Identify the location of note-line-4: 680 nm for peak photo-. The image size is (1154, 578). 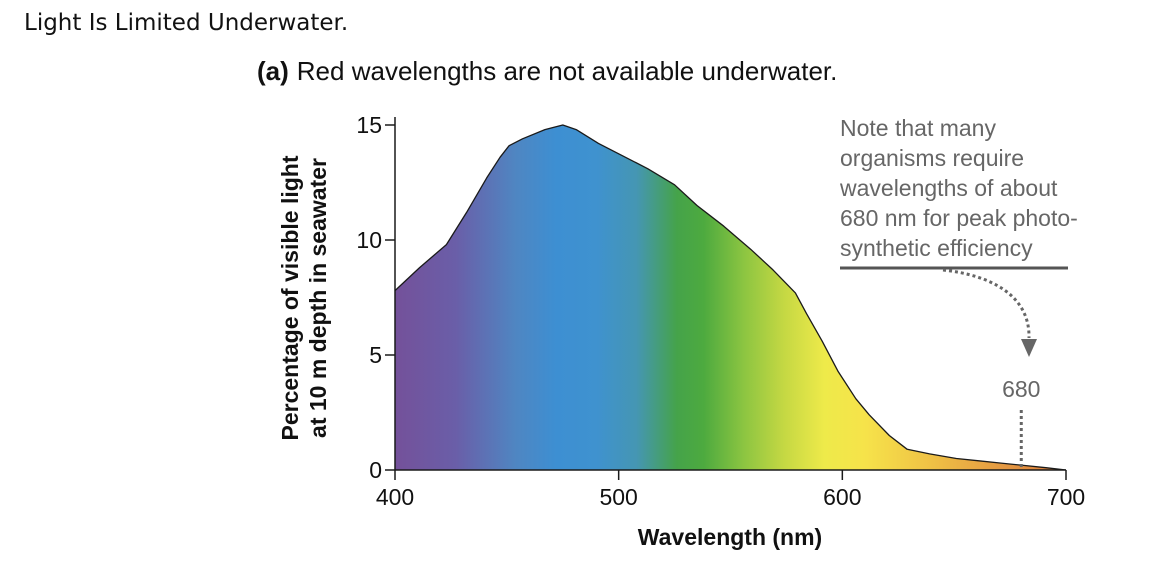
(959, 218).